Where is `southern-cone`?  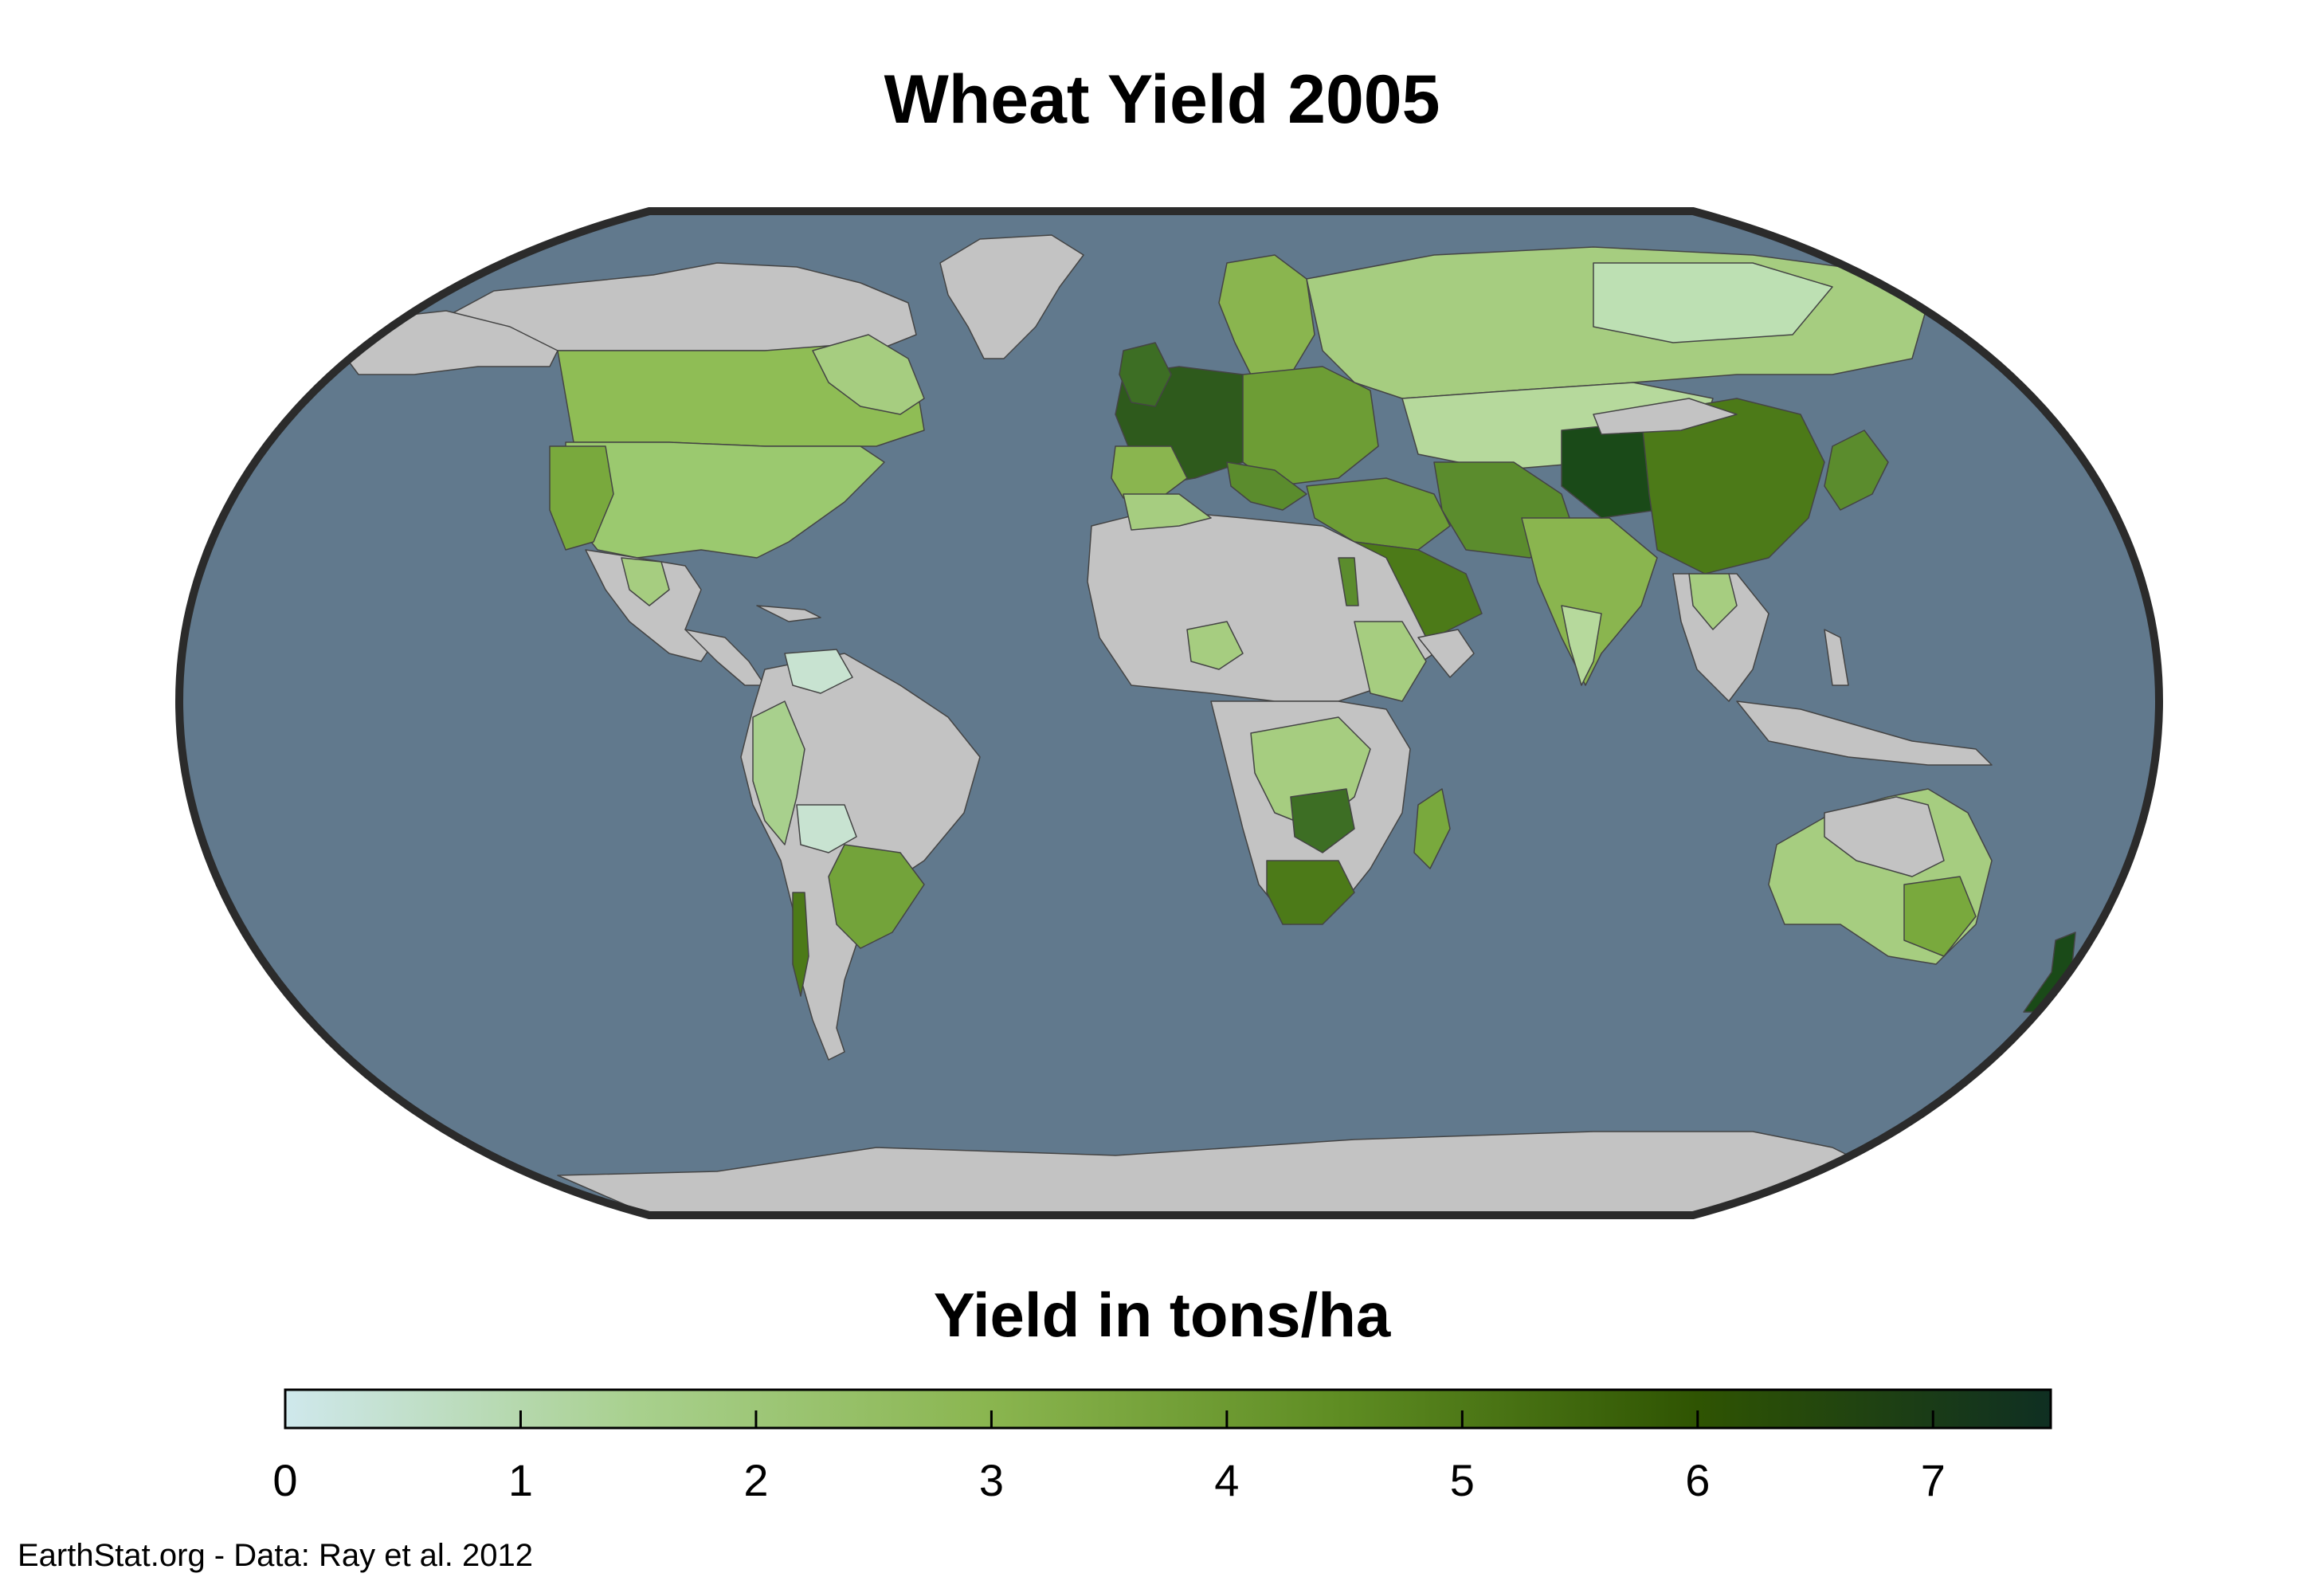
southern-cone is located at coordinates (877, 896).